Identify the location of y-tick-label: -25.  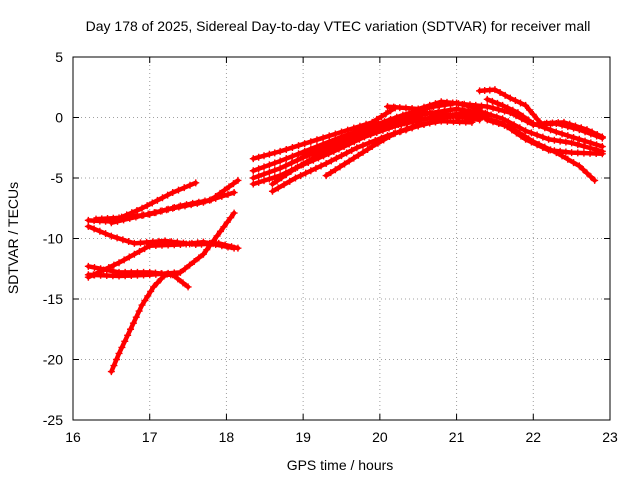
(53, 420).